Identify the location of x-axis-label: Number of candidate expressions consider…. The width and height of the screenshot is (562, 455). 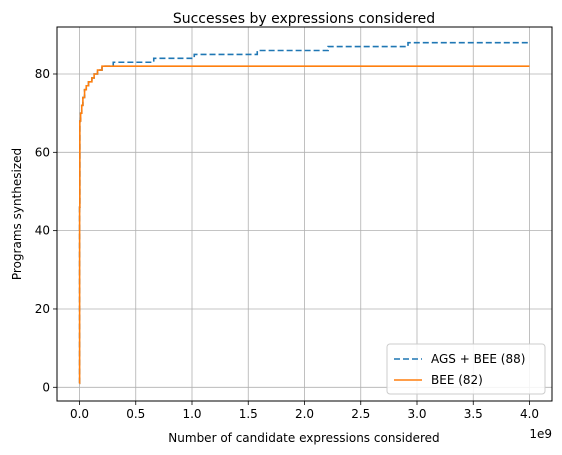
(303, 438).